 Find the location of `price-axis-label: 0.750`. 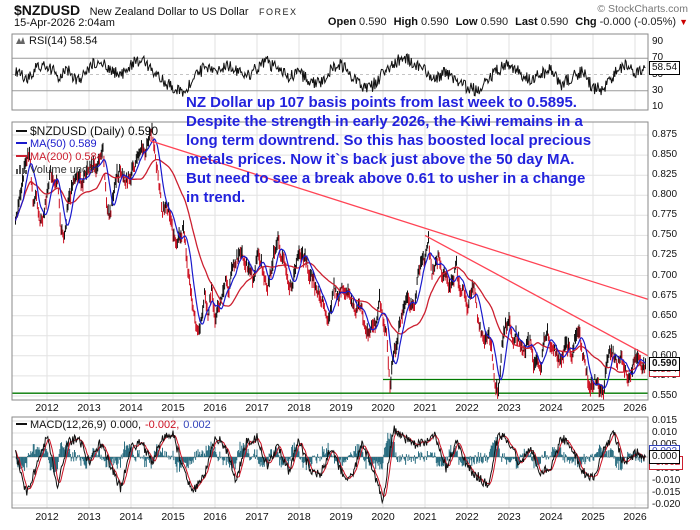

price-axis-label: 0.750 is located at coordinates (665, 235).